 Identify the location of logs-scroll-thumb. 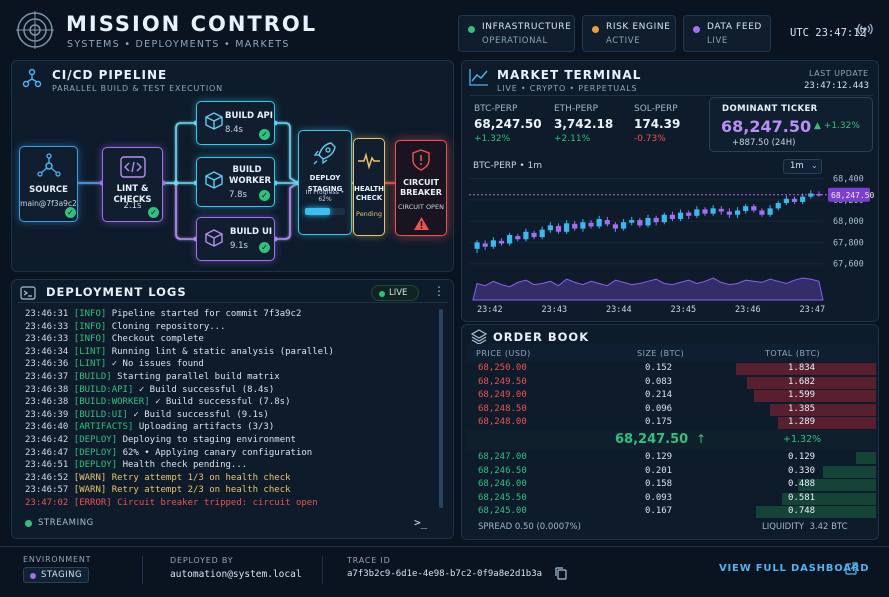
(441, 408).